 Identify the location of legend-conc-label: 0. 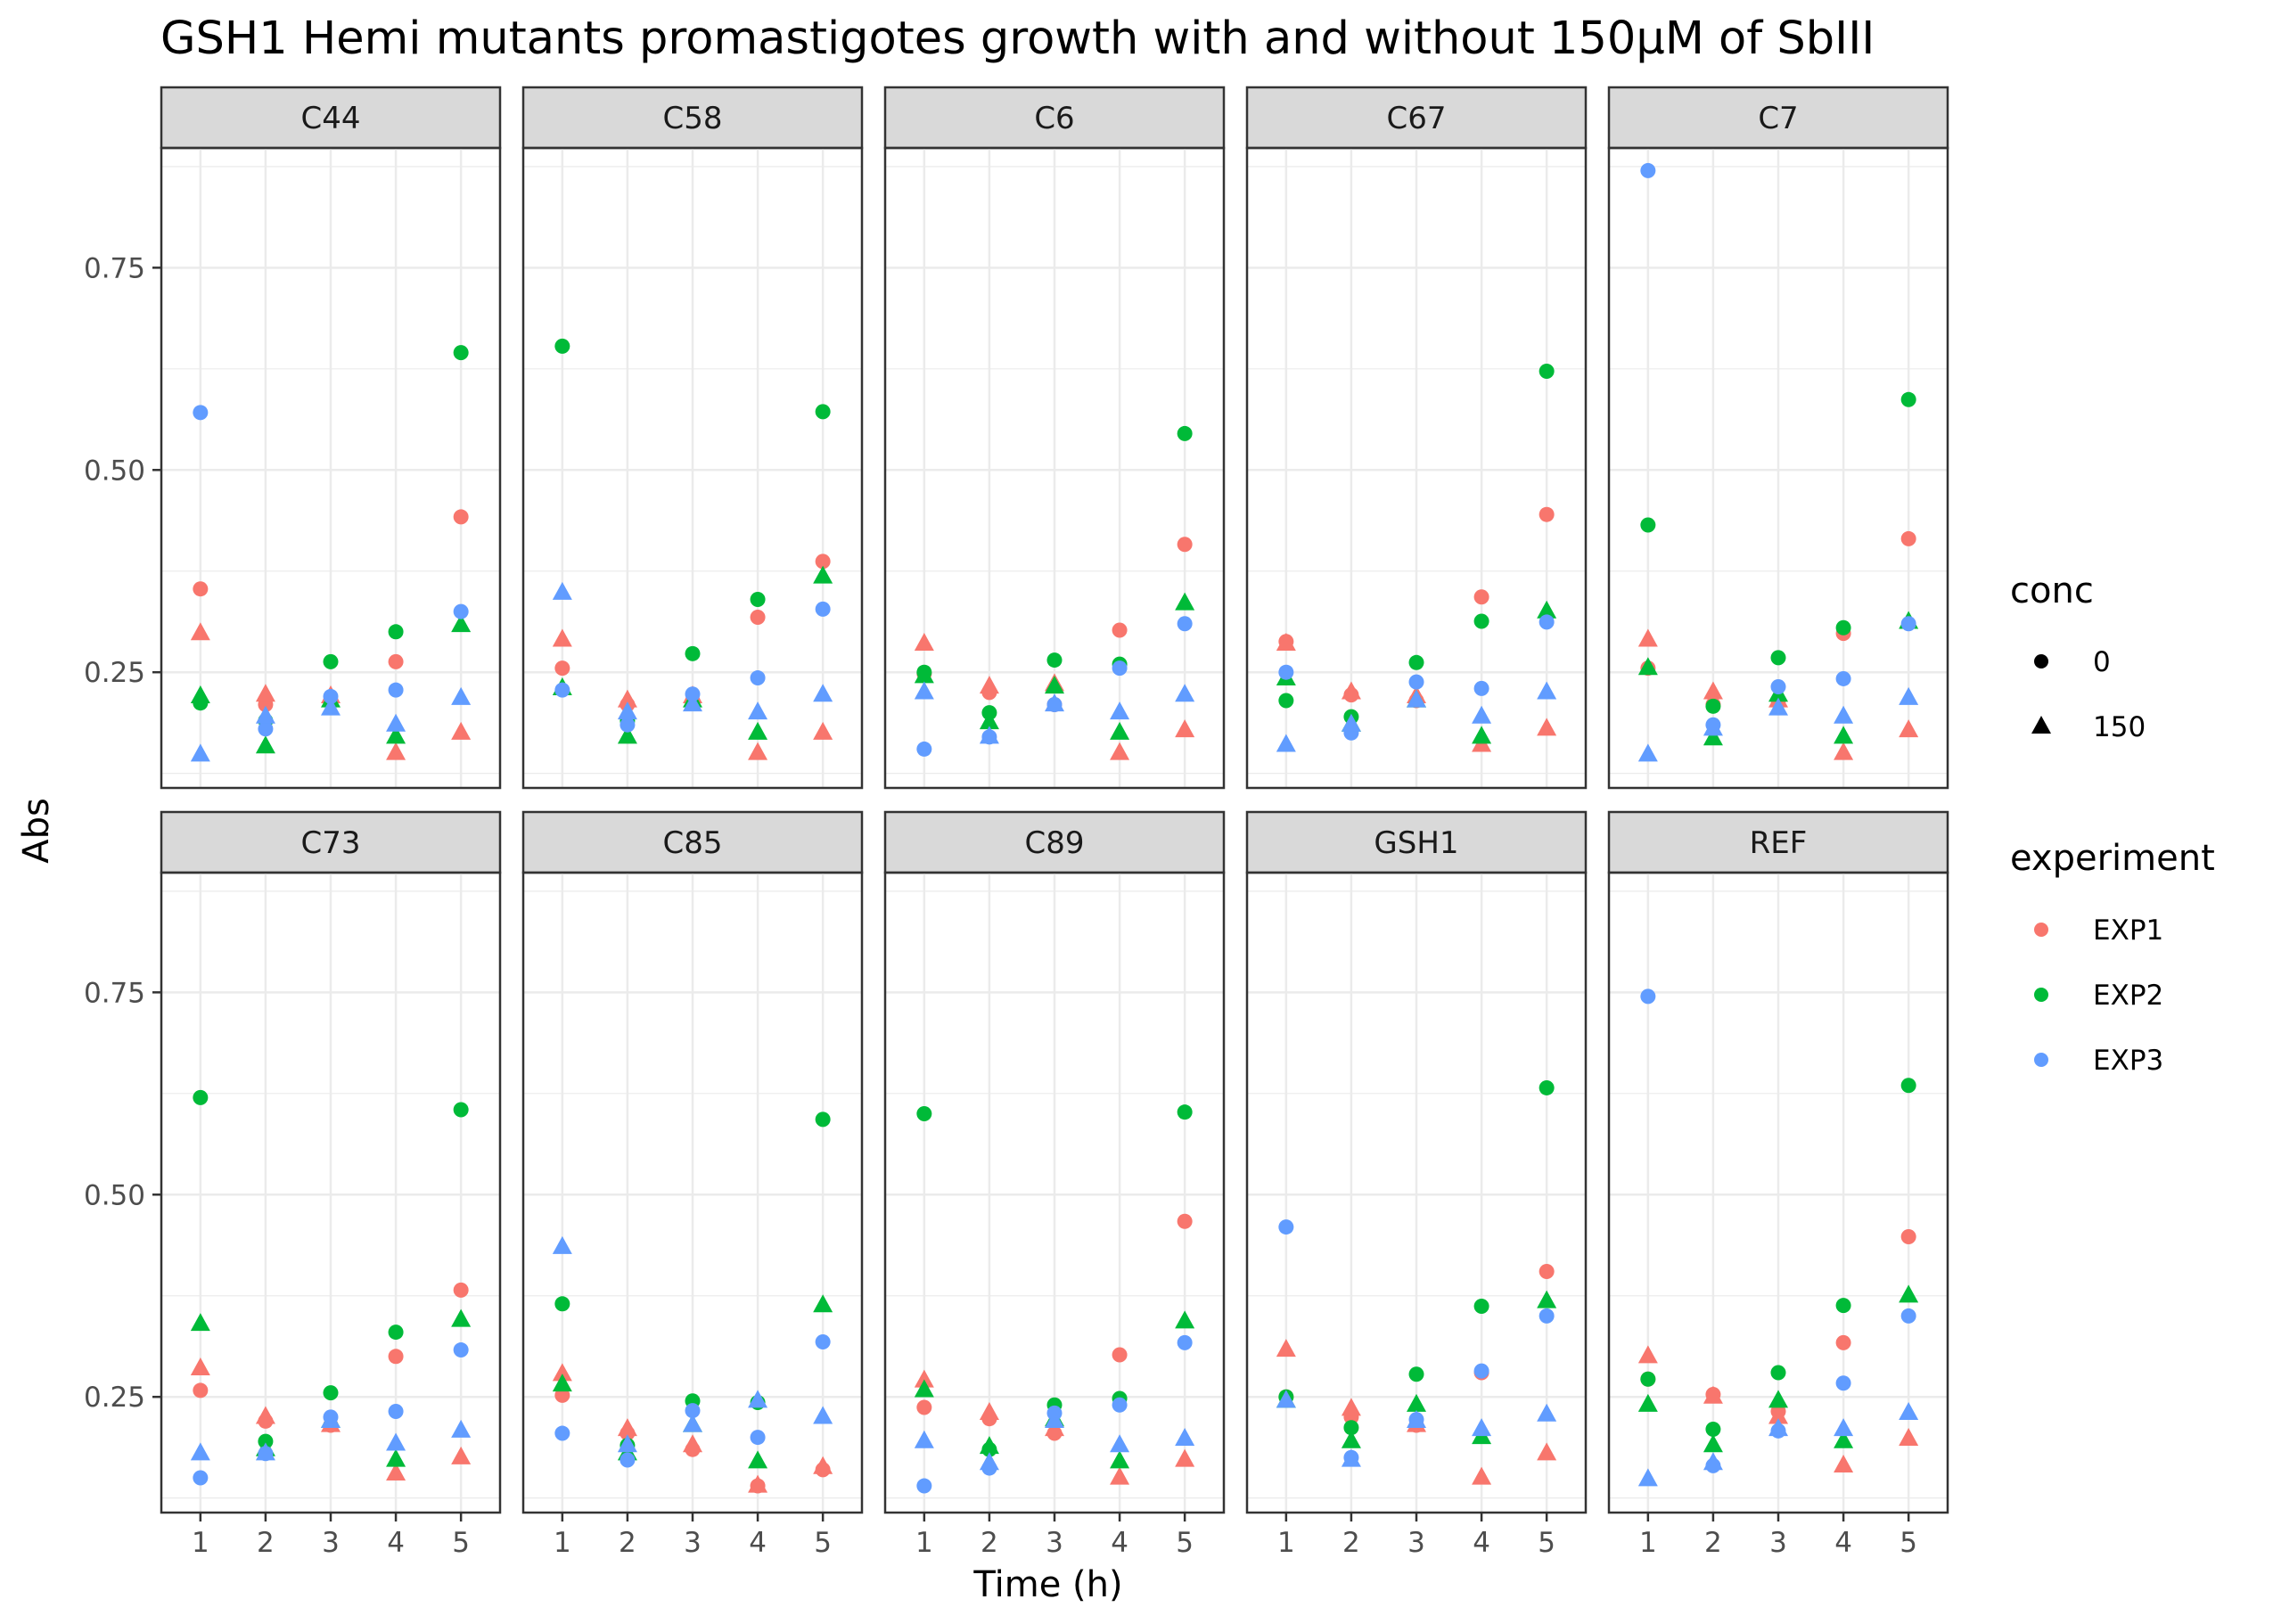
(2102, 662).